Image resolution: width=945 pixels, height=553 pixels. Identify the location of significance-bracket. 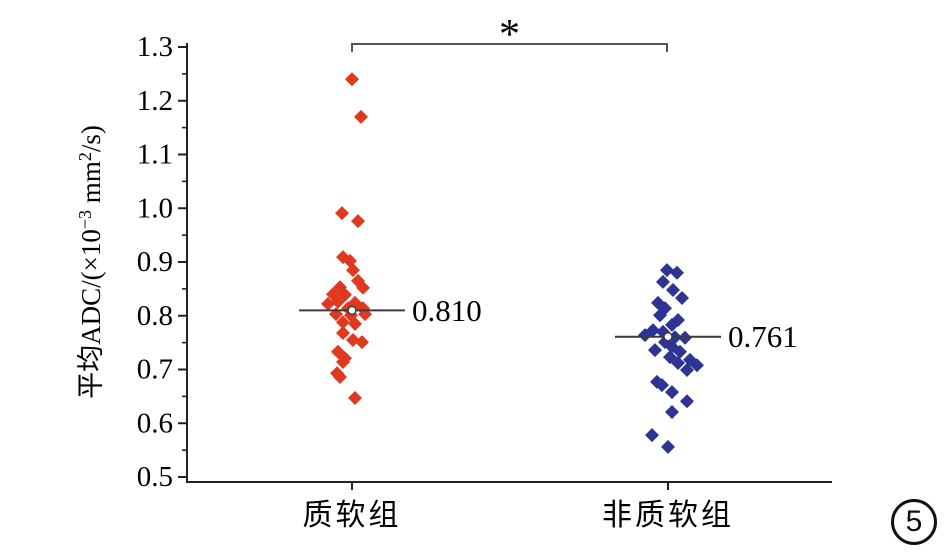
(509, 47).